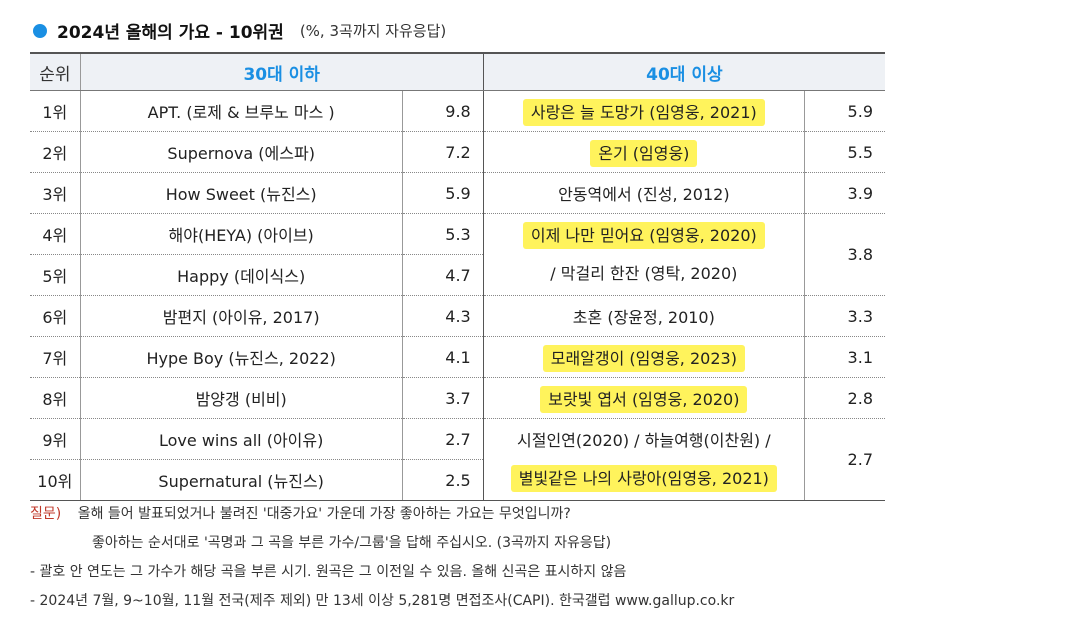 The width and height of the screenshot is (1079, 620). Describe the element at coordinates (55, 71) in the screenshot. I see `header-rank: 순위` at that location.